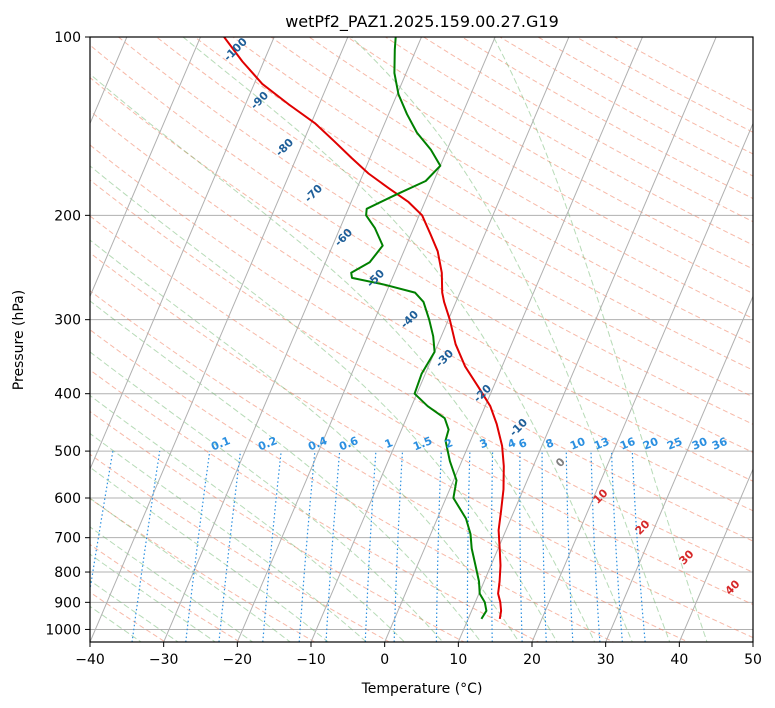 The image size is (775, 708). I want to click on y-axis-ticks: 1000 900 800 700 600 500 400 300 200 100, so click(67, 334).